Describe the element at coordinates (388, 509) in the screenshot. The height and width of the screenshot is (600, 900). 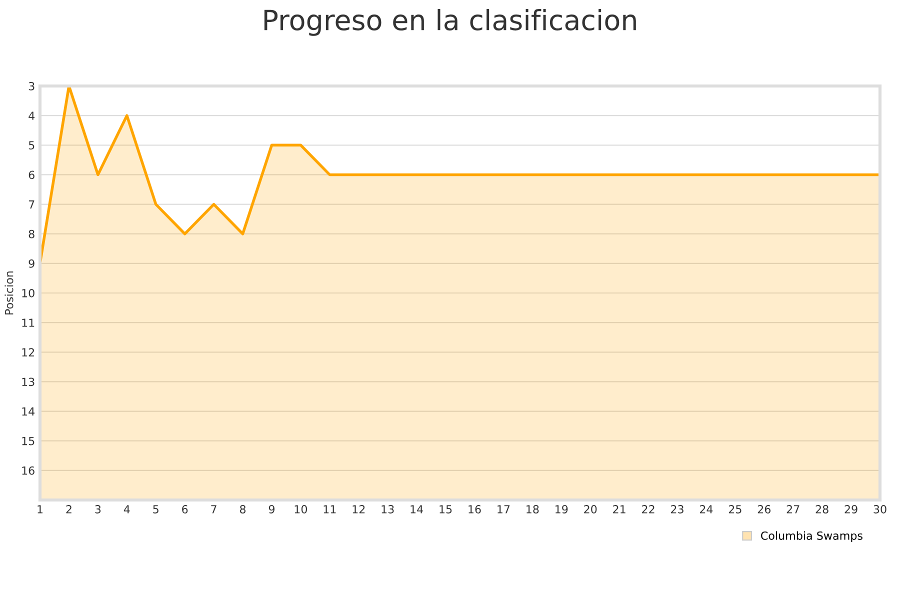
I see `x-tick-label: 13` at that location.